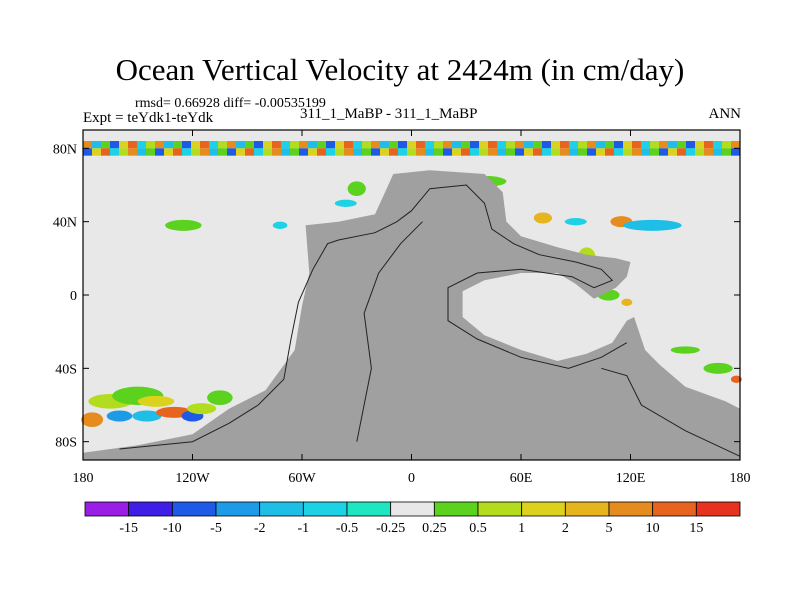 The height and width of the screenshot is (600, 800). Describe the element at coordinates (565, 528) in the screenshot. I see `colorbar-label: 2` at that location.